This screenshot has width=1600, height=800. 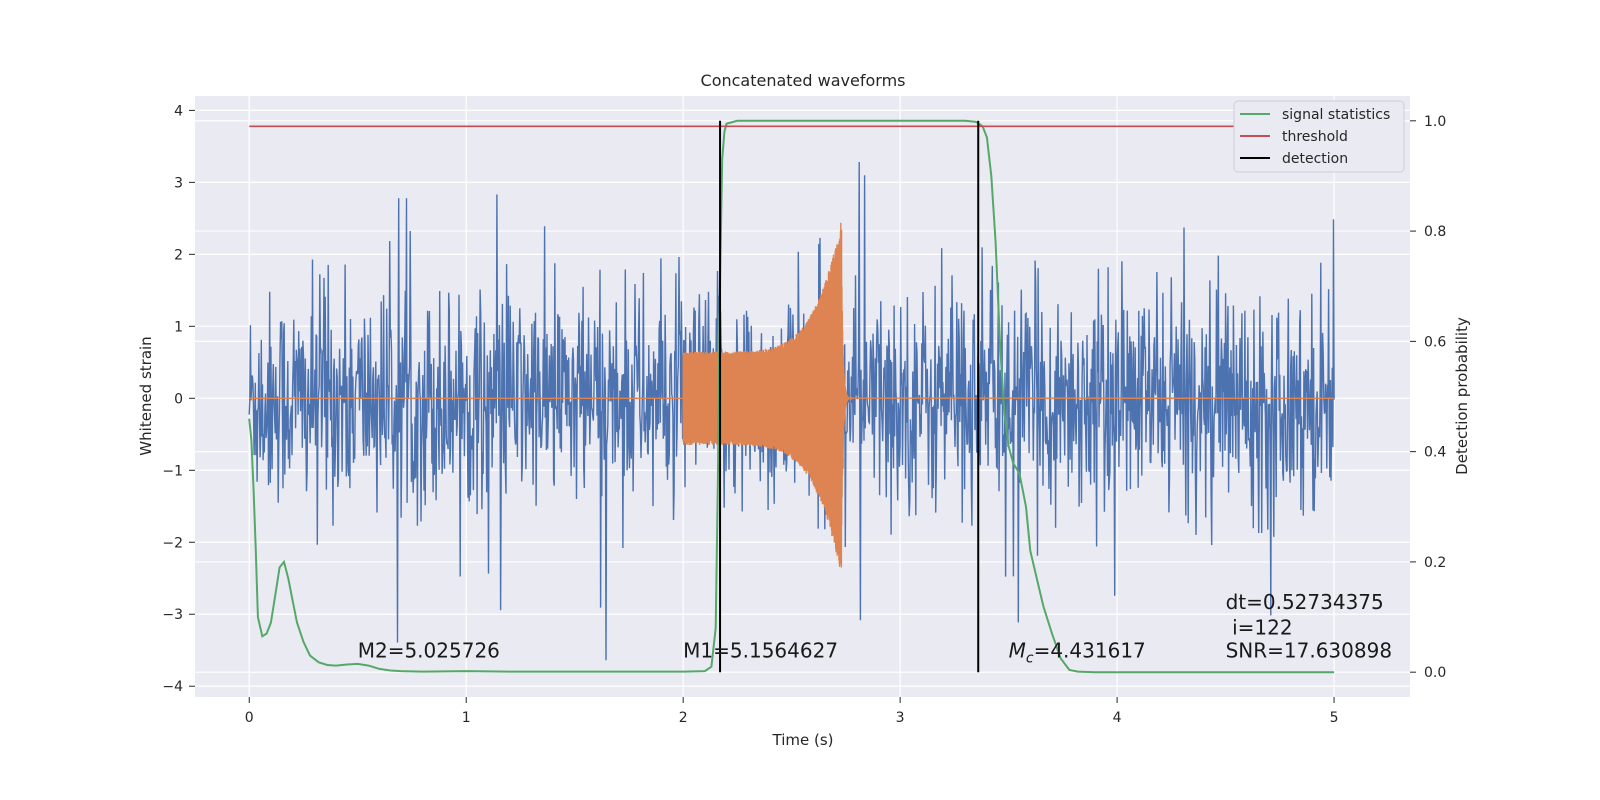 I want to click on annotation-text: M2=5.025726, so click(x=429, y=650).